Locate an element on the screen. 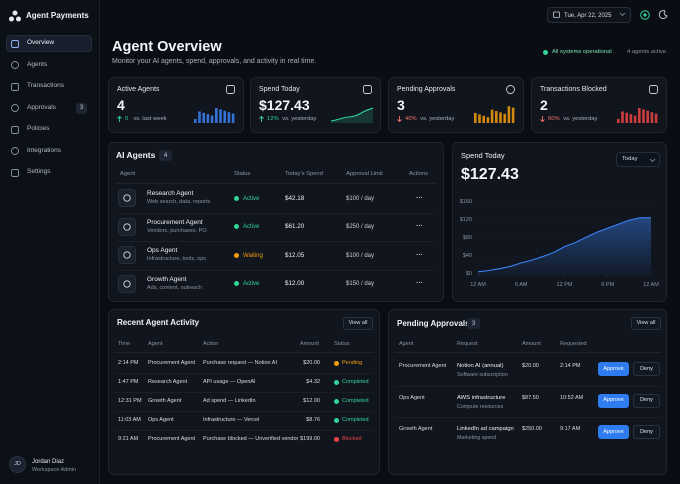 The image size is (680, 484). table-header: Amount is located at coordinates (309, 344).